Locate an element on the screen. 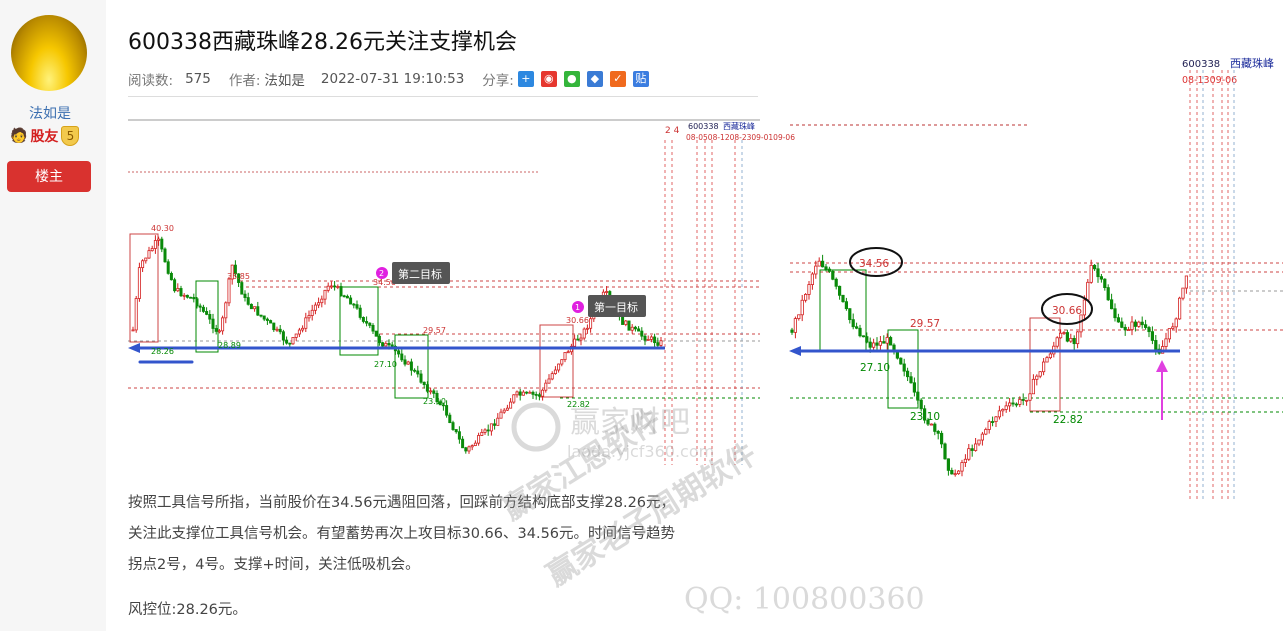 This screenshot has height=631, width=1286. read-count: 575 is located at coordinates (198, 79).